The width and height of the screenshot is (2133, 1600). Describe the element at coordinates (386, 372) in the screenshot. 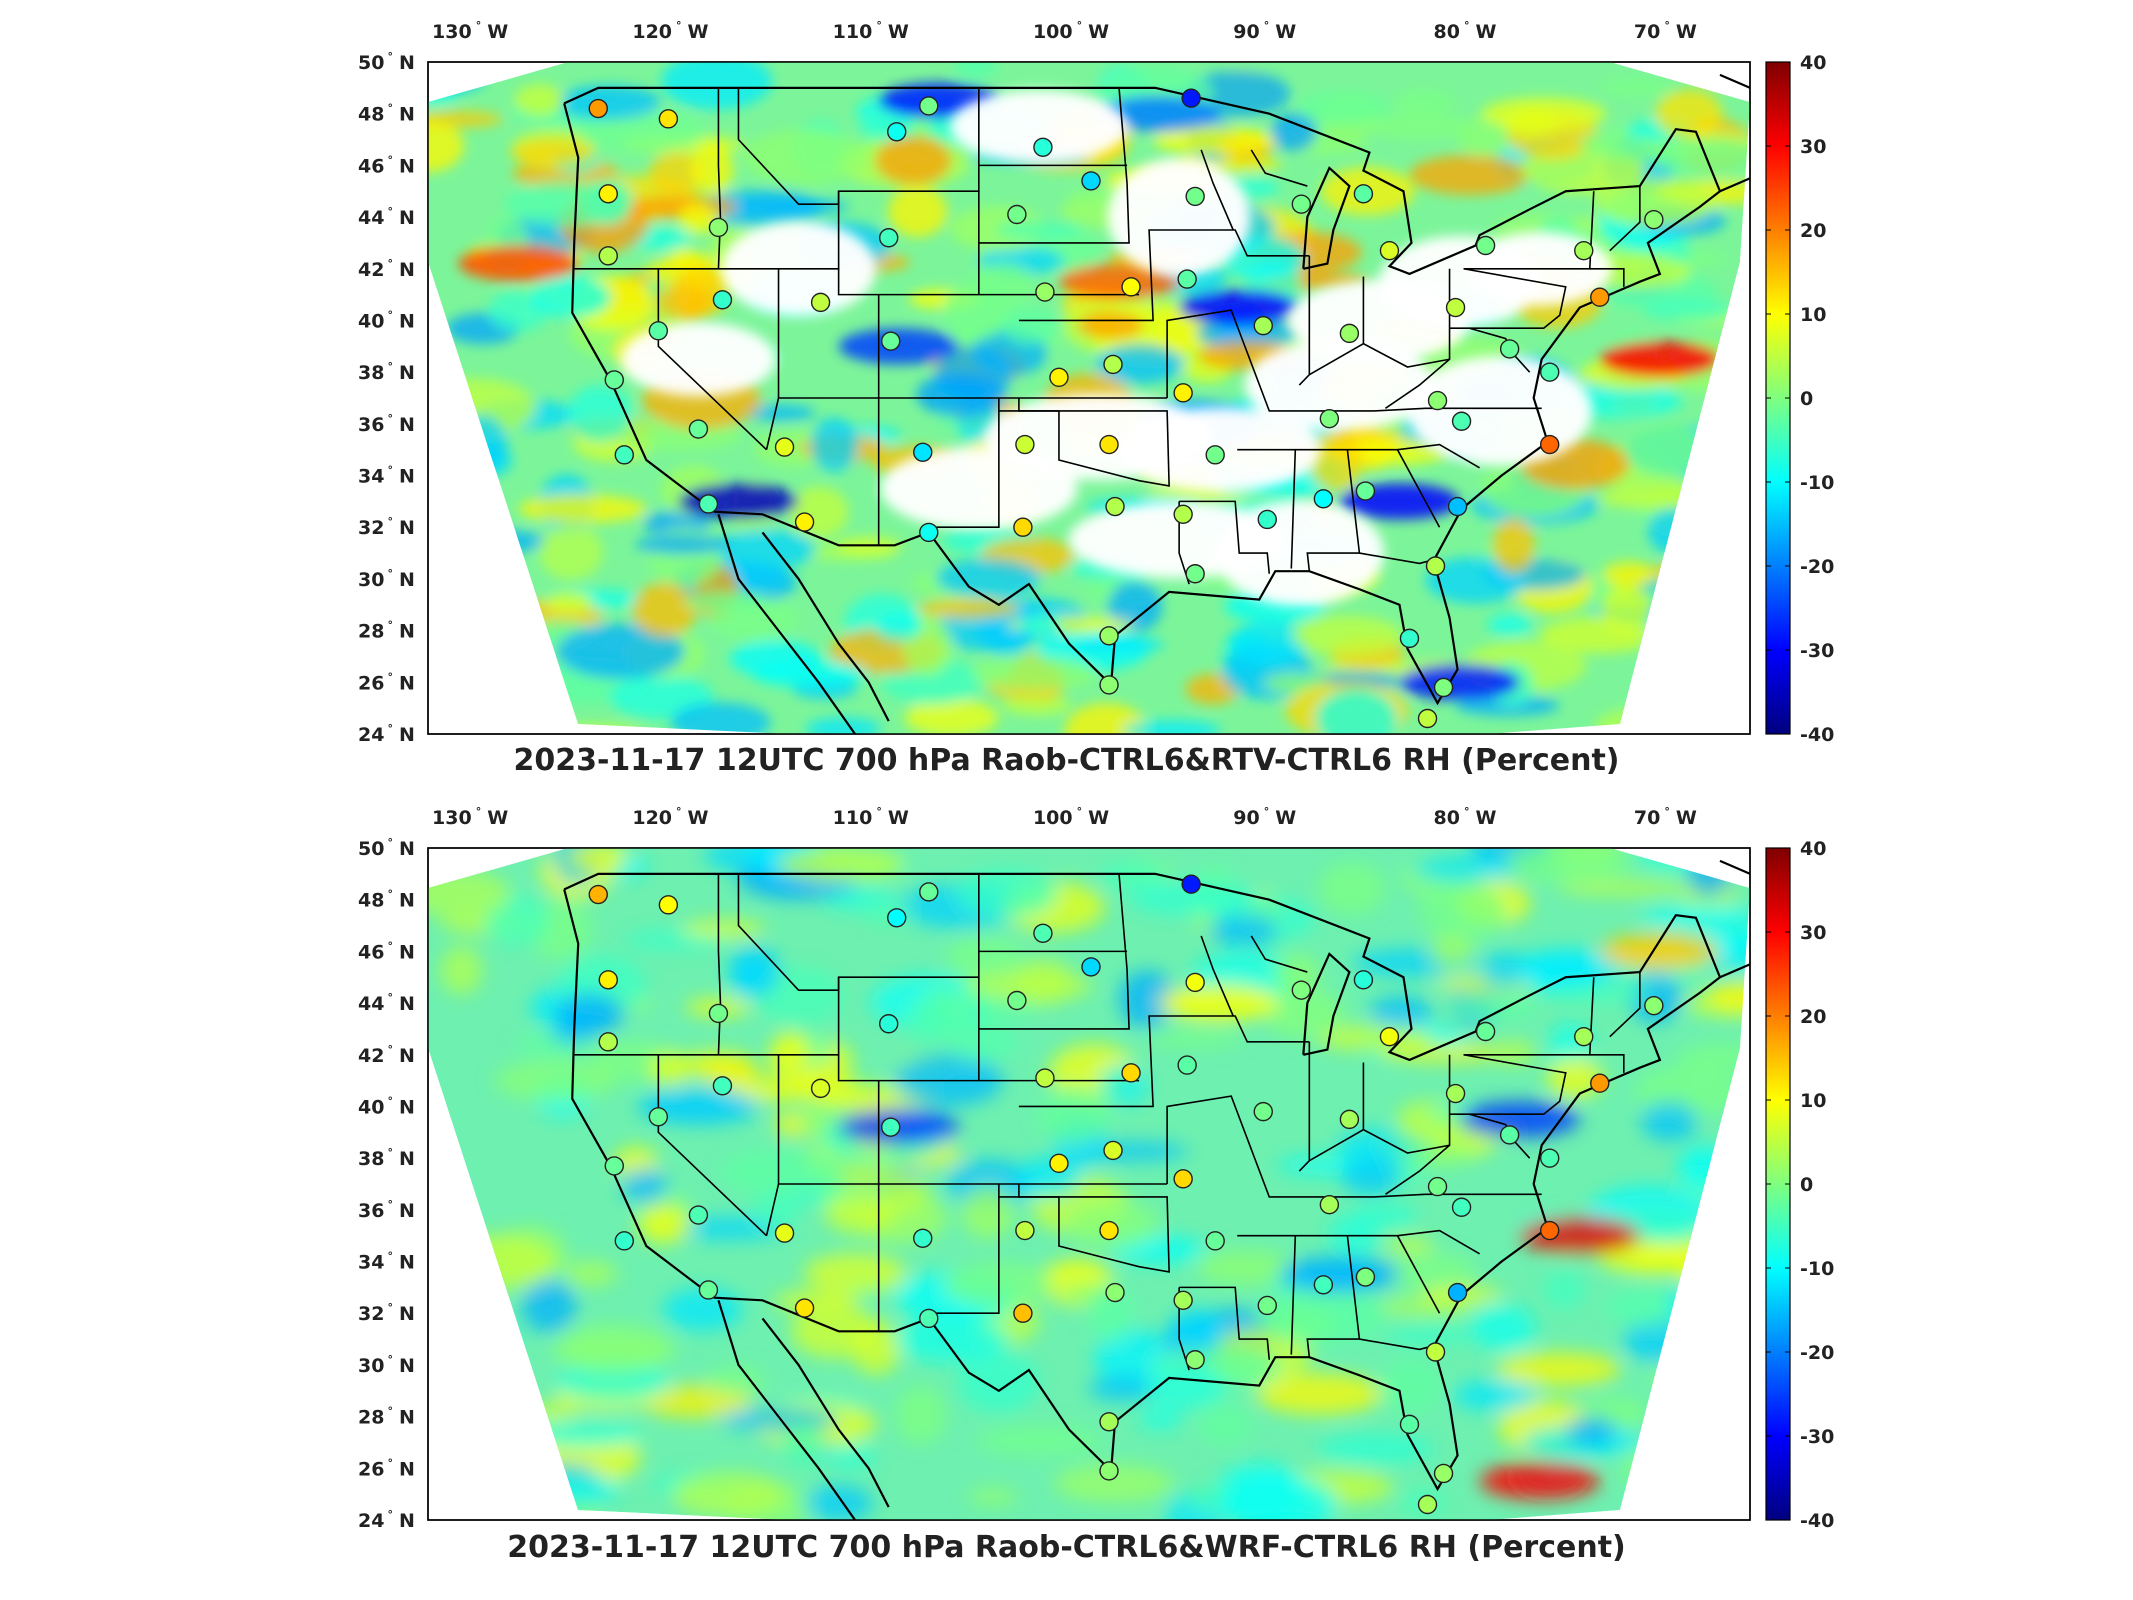

I see `top-lat-tick-label: 38 ° N` at that location.